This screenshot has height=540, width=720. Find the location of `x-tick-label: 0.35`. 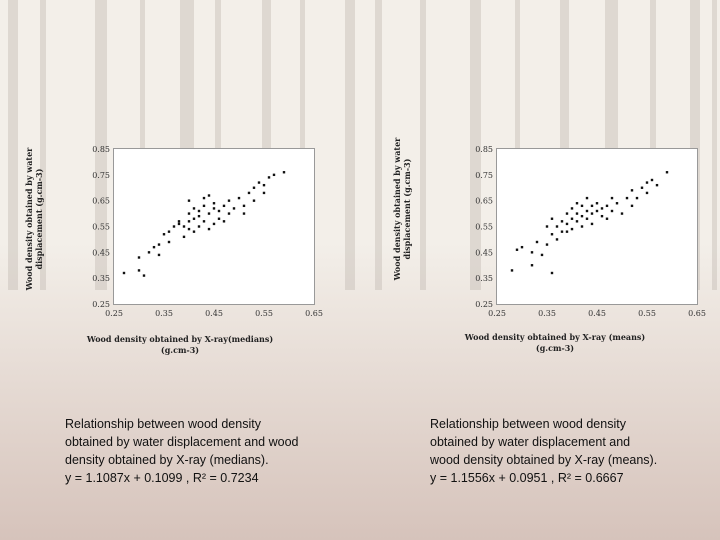

x-tick-label: 0.35 is located at coordinates (547, 313).